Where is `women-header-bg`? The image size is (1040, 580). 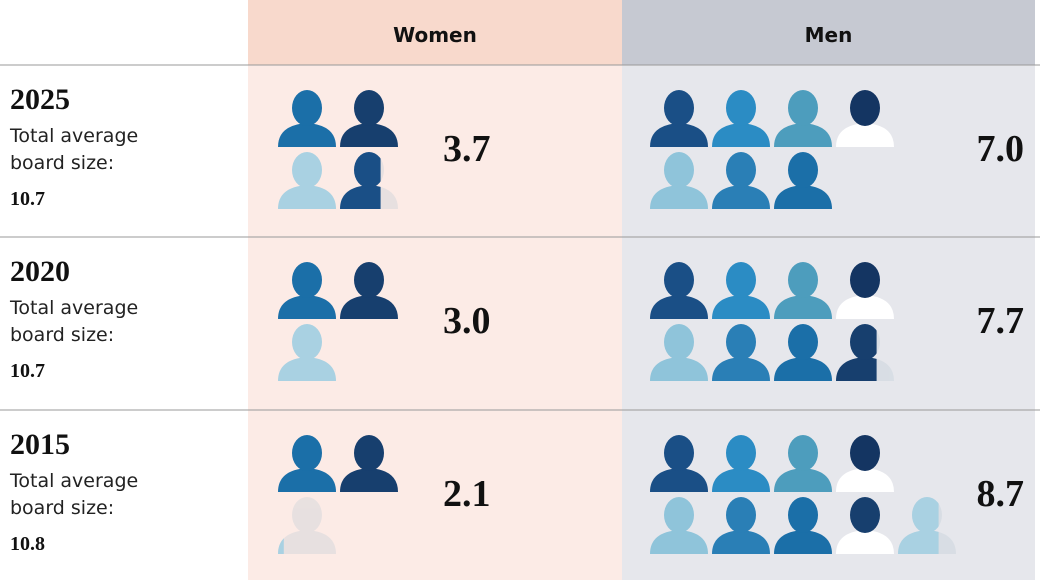 women-header-bg is located at coordinates (435, 32).